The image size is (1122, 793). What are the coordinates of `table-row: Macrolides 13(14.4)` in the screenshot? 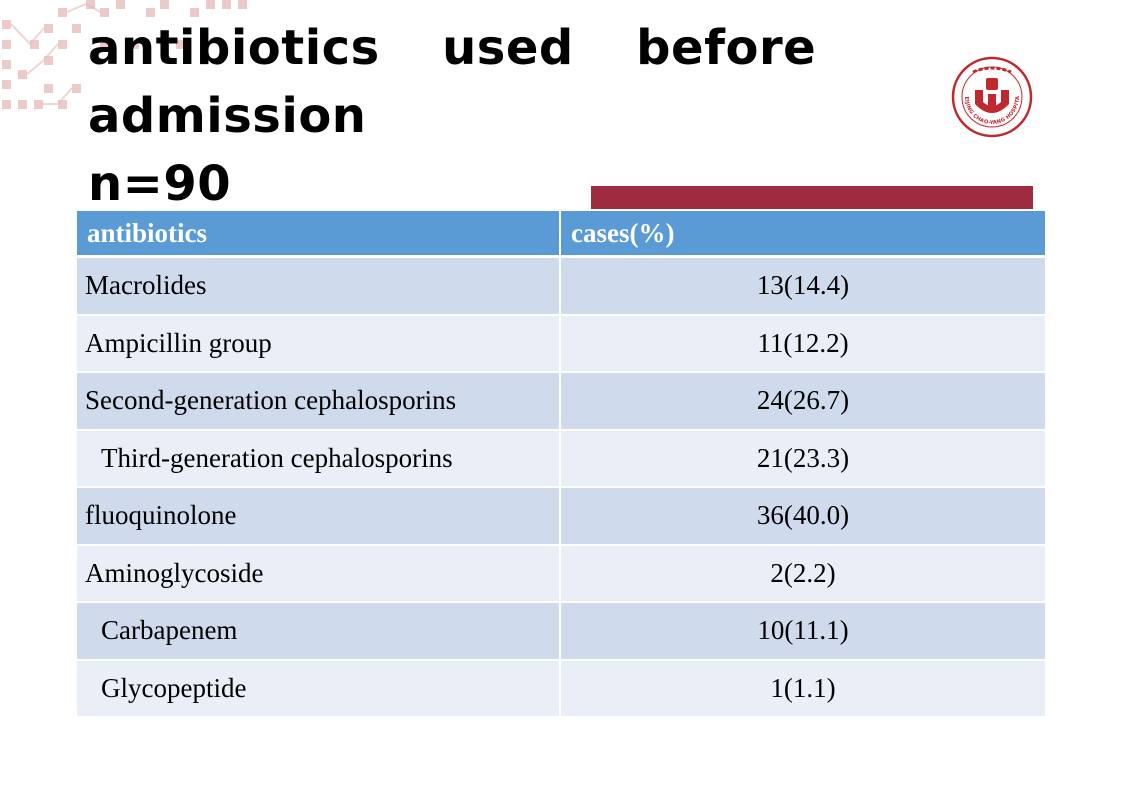 It's located at (561, 287).